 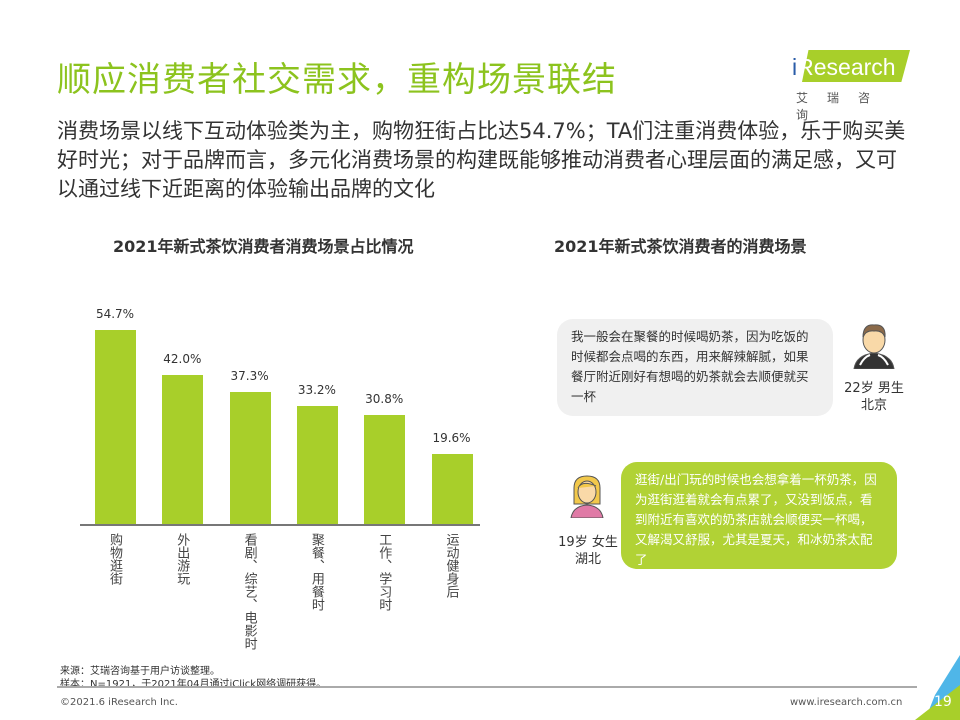 What do you see at coordinates (182, 559) in the screenshot?
I see `category-label: 外出游玩` at bounding box center [182, 559].